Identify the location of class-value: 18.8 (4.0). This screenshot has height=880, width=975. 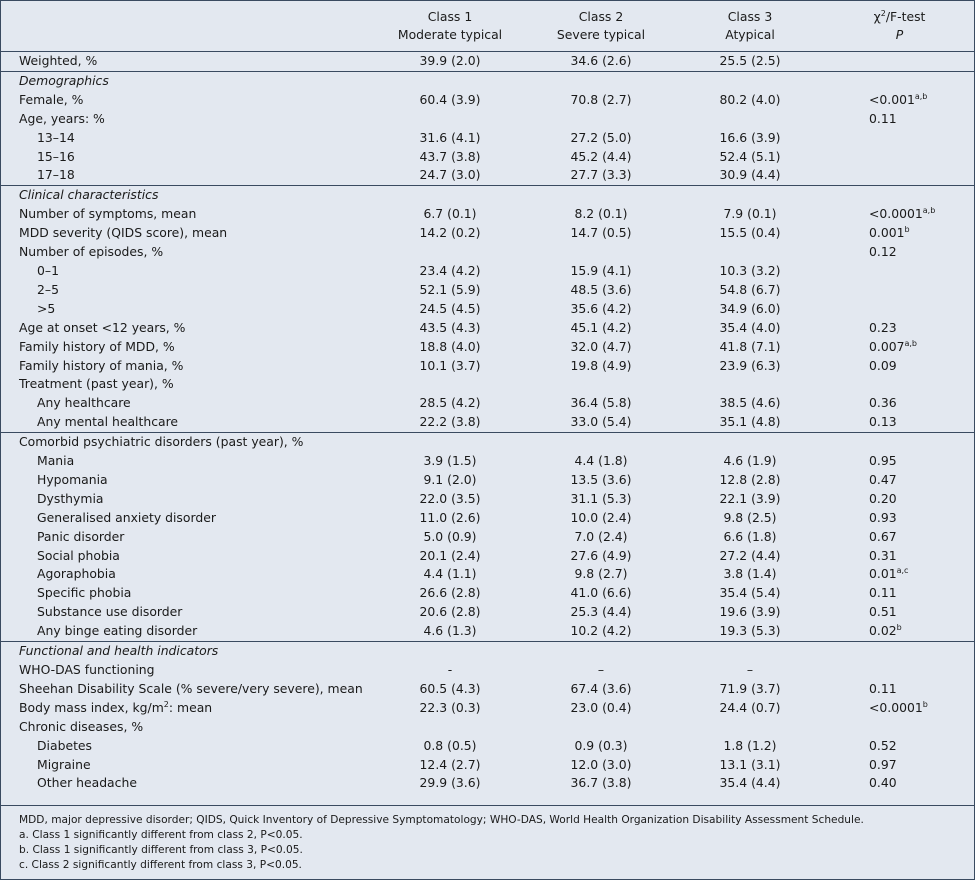
(450, 346).